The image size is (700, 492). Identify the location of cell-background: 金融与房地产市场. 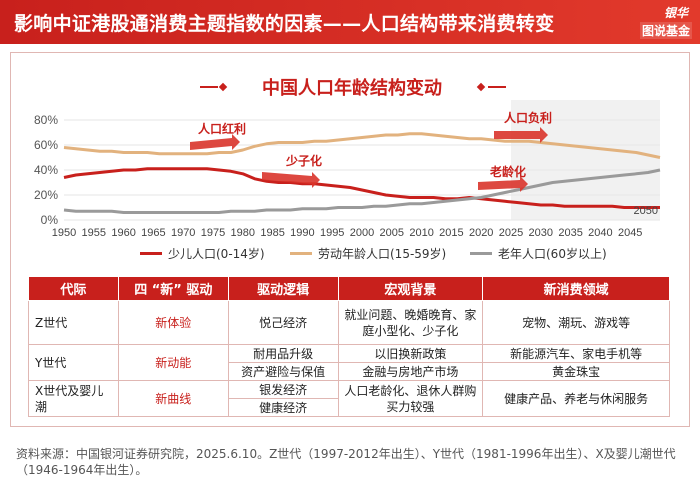
(410, 371).